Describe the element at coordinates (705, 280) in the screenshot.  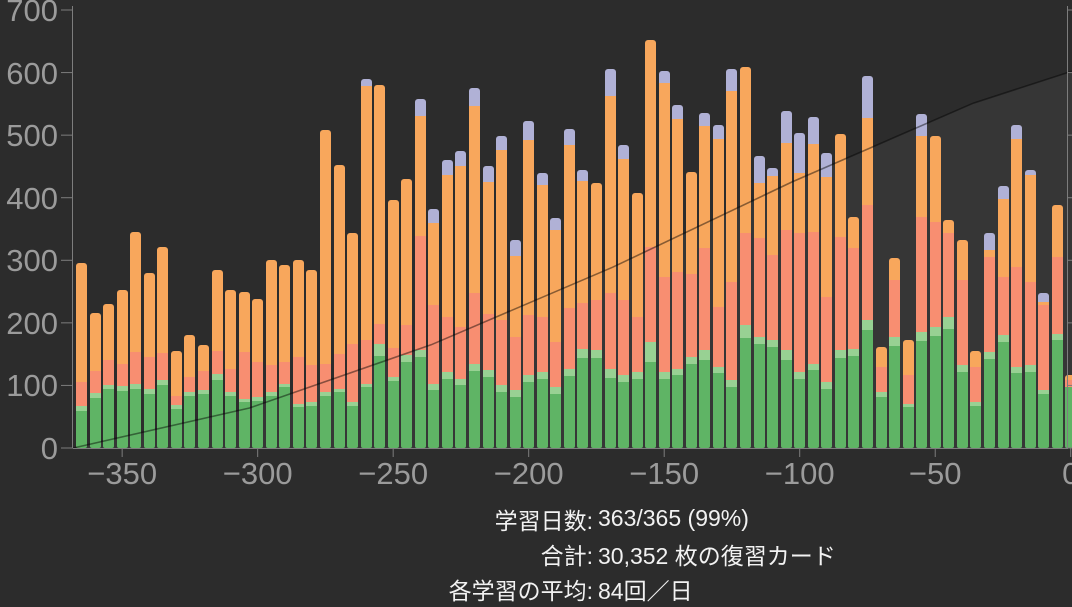
I see `bar-day--135` at that location.